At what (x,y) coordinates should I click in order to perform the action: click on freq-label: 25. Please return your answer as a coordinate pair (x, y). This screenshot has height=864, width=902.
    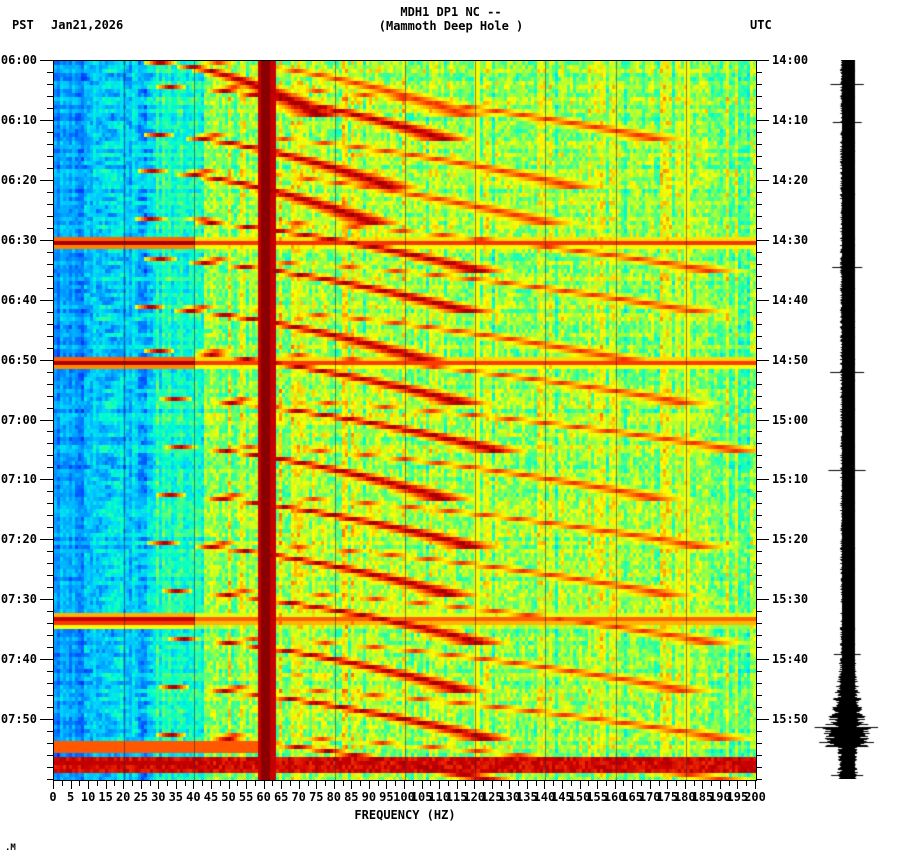
    Looking at the image, I should click on (141, 797).